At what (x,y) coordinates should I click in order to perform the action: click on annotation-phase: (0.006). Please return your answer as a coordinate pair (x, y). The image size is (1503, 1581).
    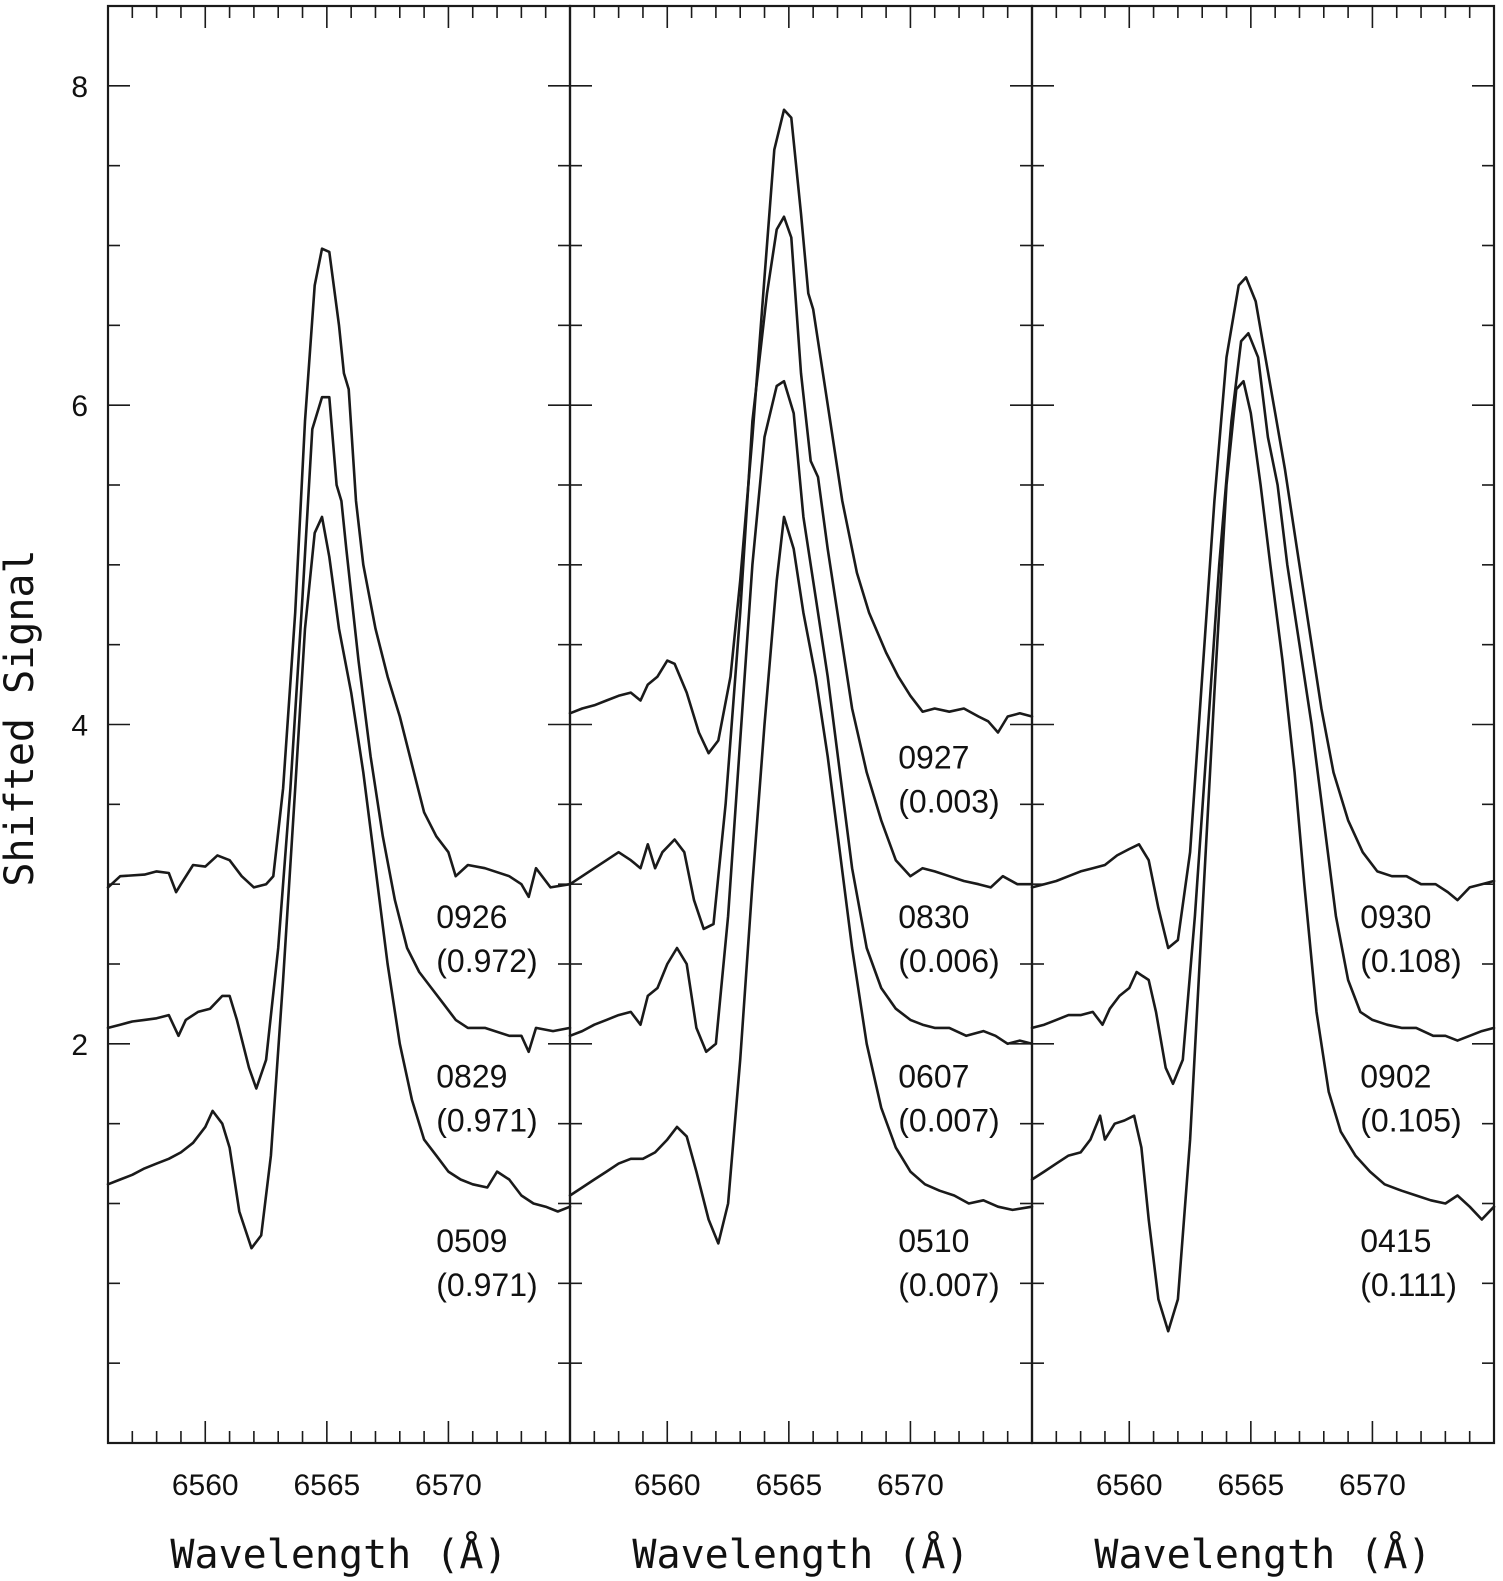
    Looking at the image, I should click on (948, 961).